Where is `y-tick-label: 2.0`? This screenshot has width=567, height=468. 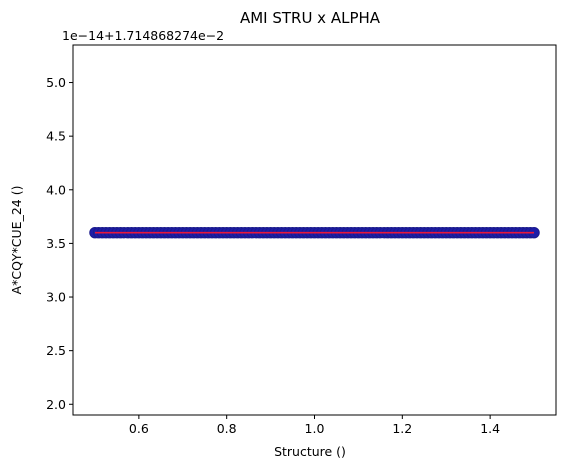
y-tick-label: 2.0 is located at coordinates (56, 404).